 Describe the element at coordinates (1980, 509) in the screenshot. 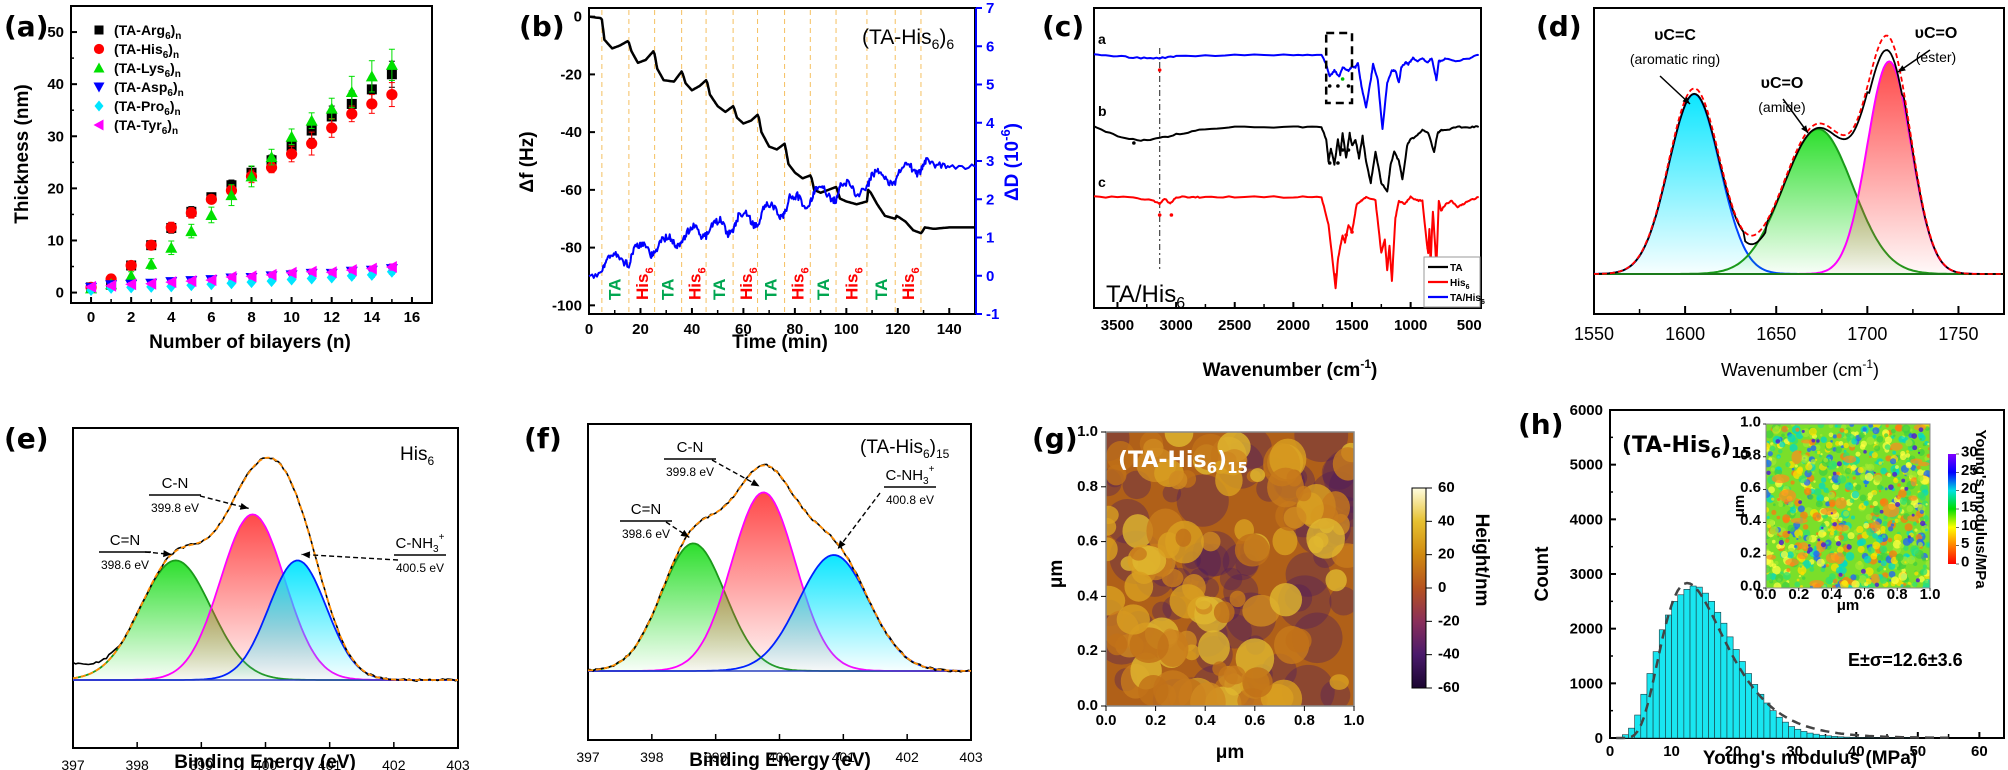

I see `inset-colorbar-label: Young's modulus/MPa` at that location.